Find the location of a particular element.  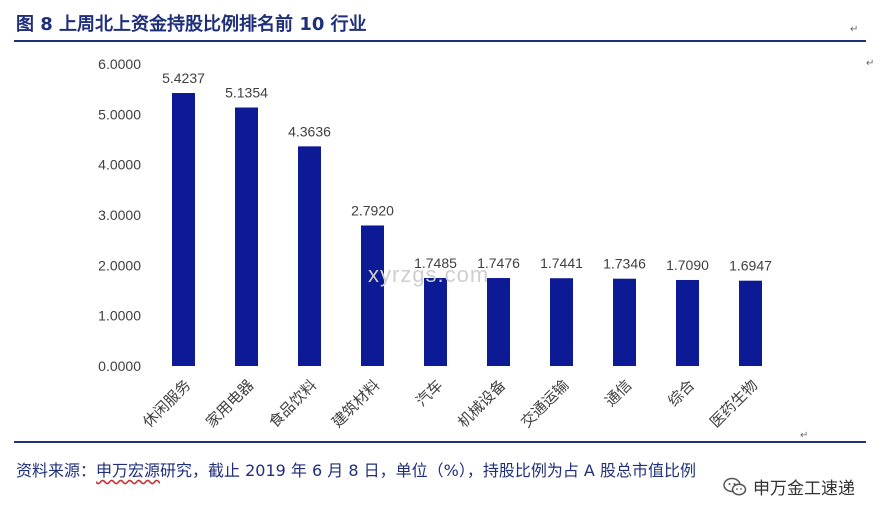

category-labels: 休闲服务 家用电器 食品饮料 建筑材料 汽车 机械设备 交通运输 通信 综合 医药生物 is located at coordinates (450, 403).